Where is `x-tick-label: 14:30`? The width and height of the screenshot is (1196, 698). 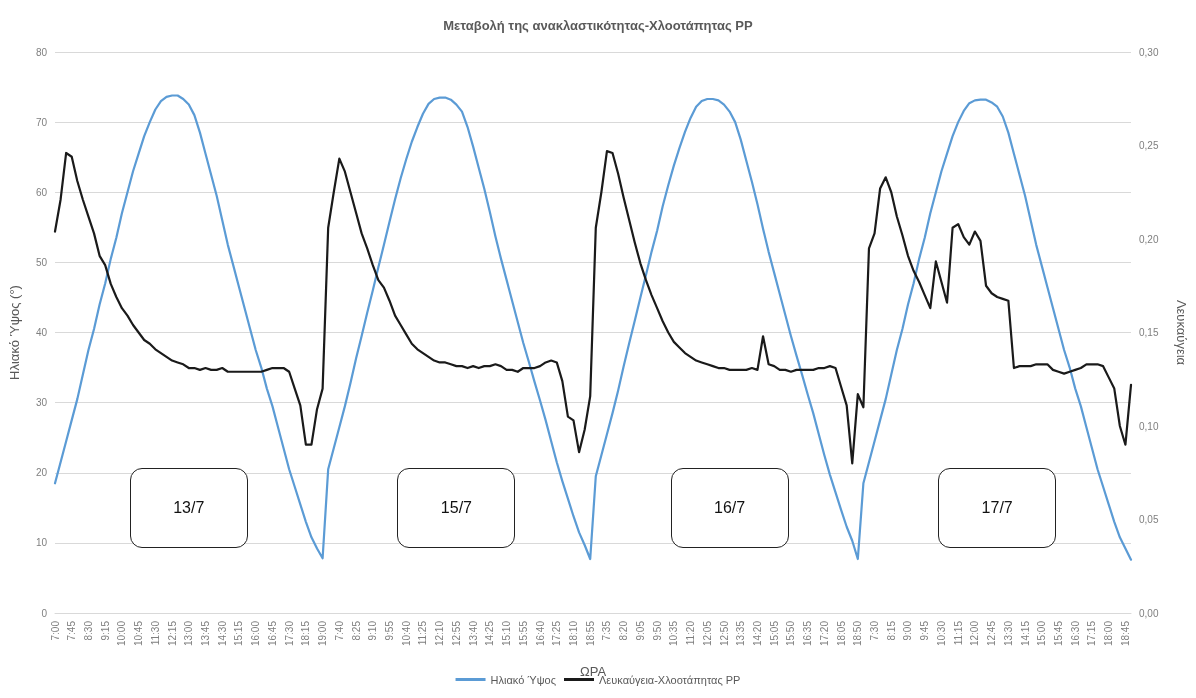 x-tick-label: 14:30 is located at coordinates (222, 633).